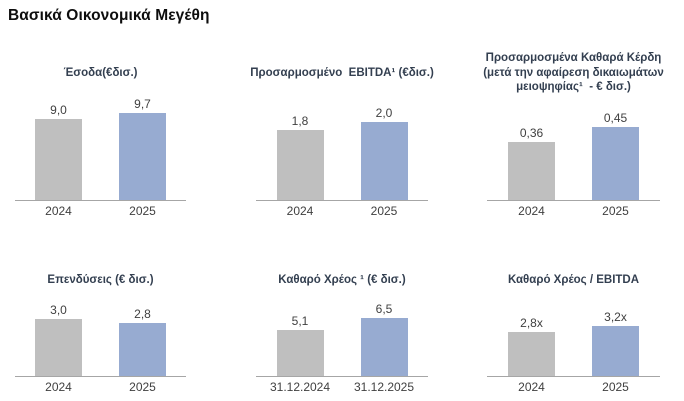 Image resolution: width=684 pixels, height=401 pixels. I want to click on value-label: 9,7, so click(142, 104).